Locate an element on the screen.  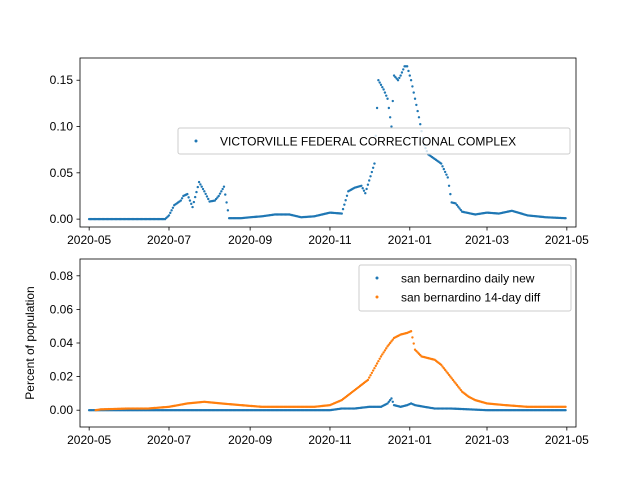
legend-label: san bernardino daily new is located at coordinates (468, 279).